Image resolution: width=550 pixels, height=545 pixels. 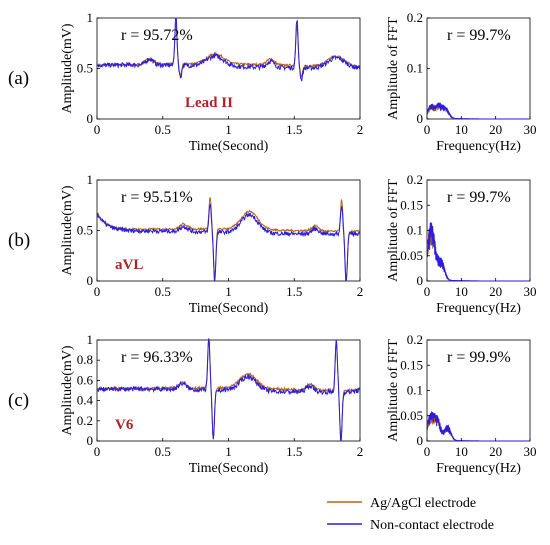 I want to click on lead-label: aVL, so click(x=129, y=265).